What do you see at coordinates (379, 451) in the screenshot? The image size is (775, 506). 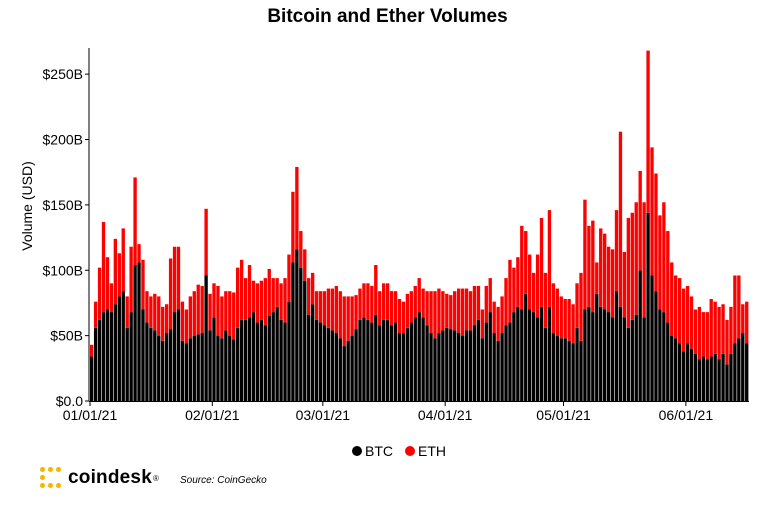 I see `legend-label-btc: BTC` at bounding box center [379, 451].